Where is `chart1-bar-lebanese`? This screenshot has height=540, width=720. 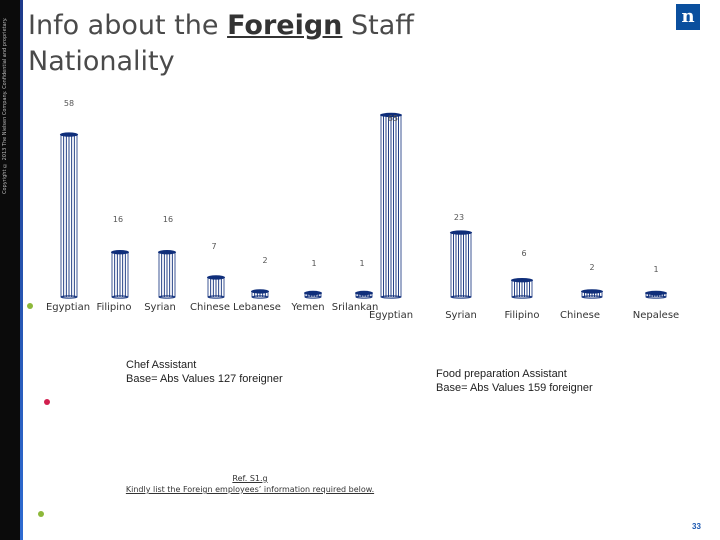 chart1-bar-lebanese is located at coordinates (260, 294).